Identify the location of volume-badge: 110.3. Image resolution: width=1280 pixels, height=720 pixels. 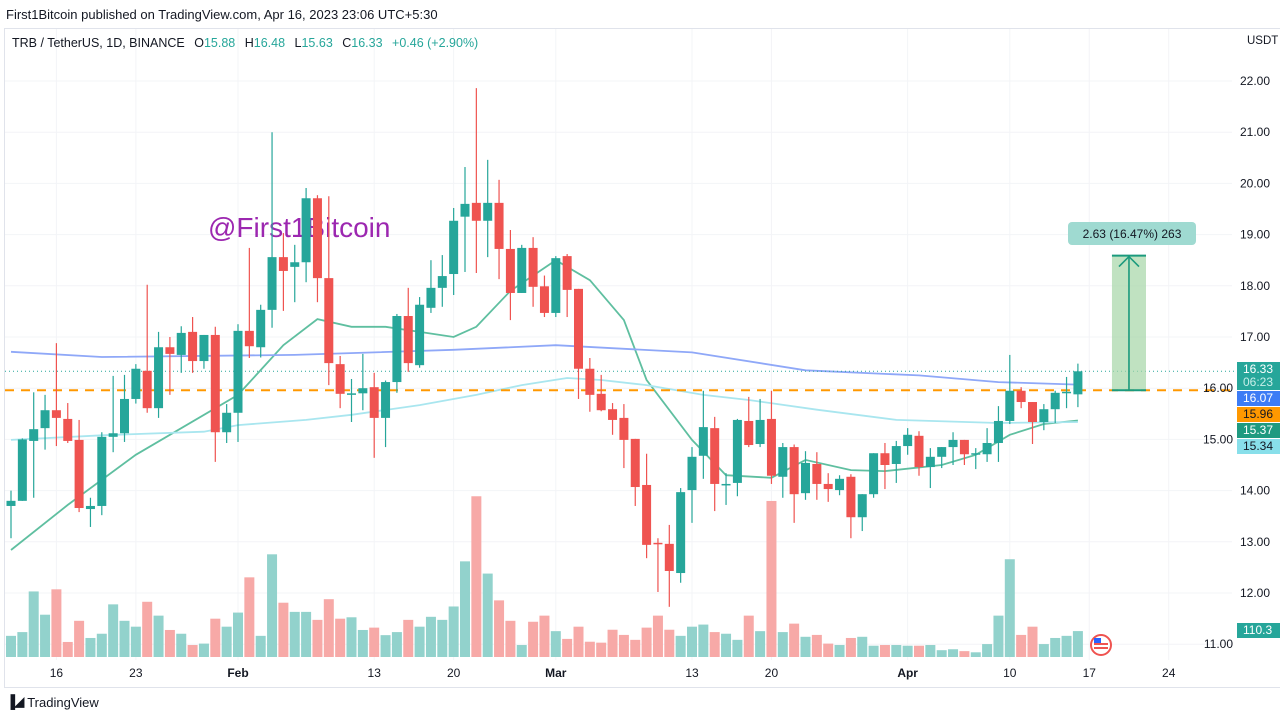
(1258, 630).